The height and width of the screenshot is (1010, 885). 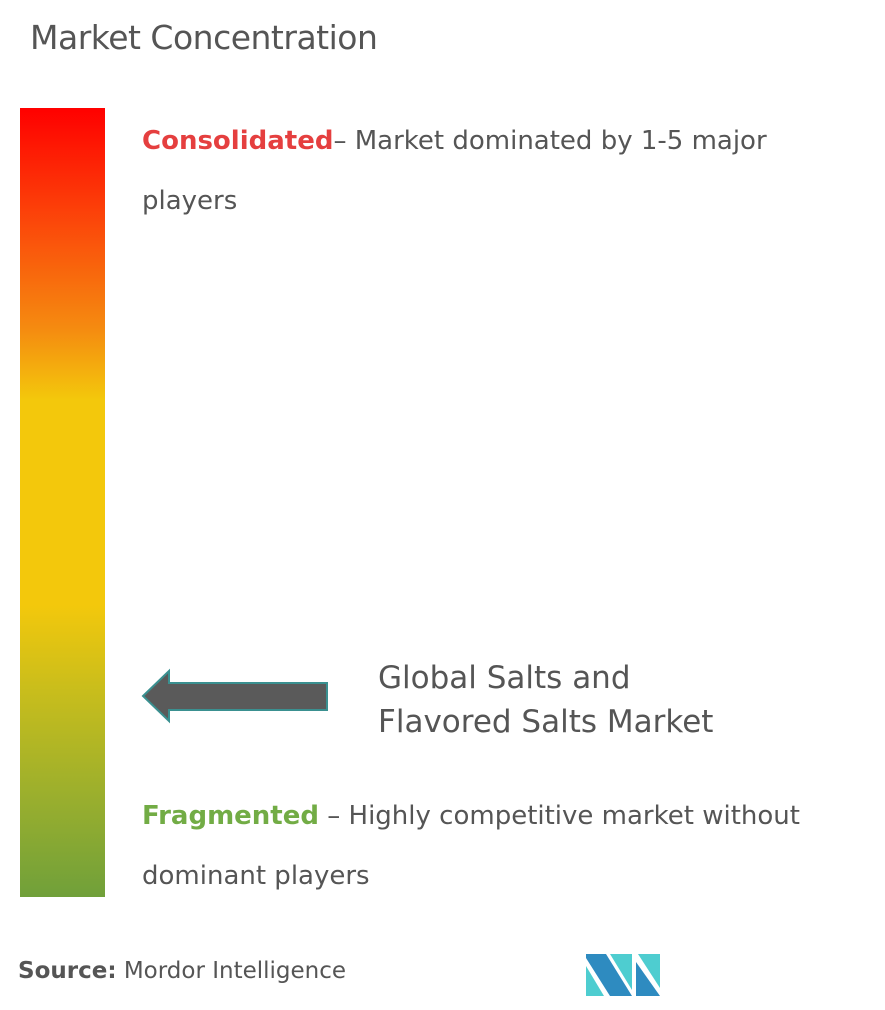 I want to click on source-text: Mordor Intelligence, so click(x=231, y=971).